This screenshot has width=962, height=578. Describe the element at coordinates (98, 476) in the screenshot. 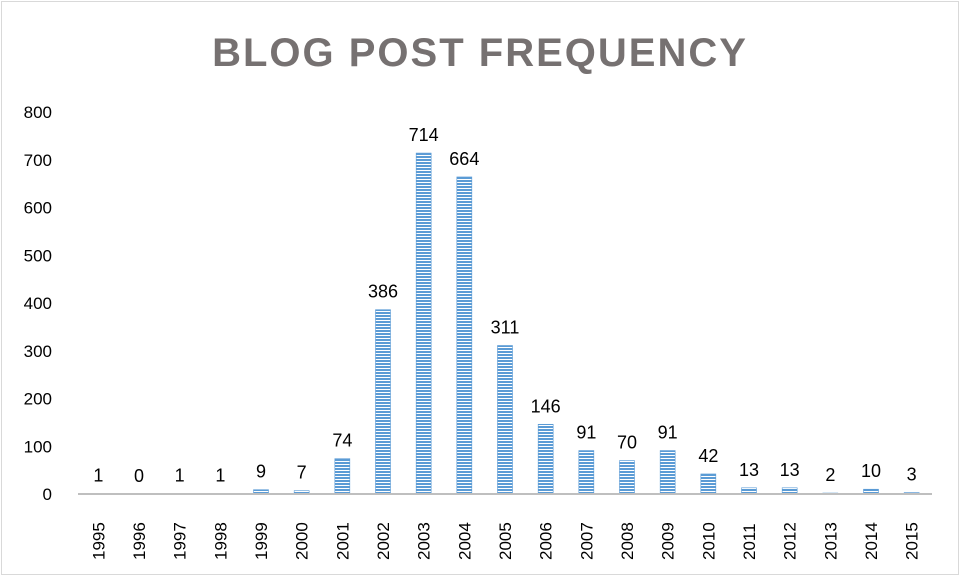

I see `data-label-1995: 1` at that location.